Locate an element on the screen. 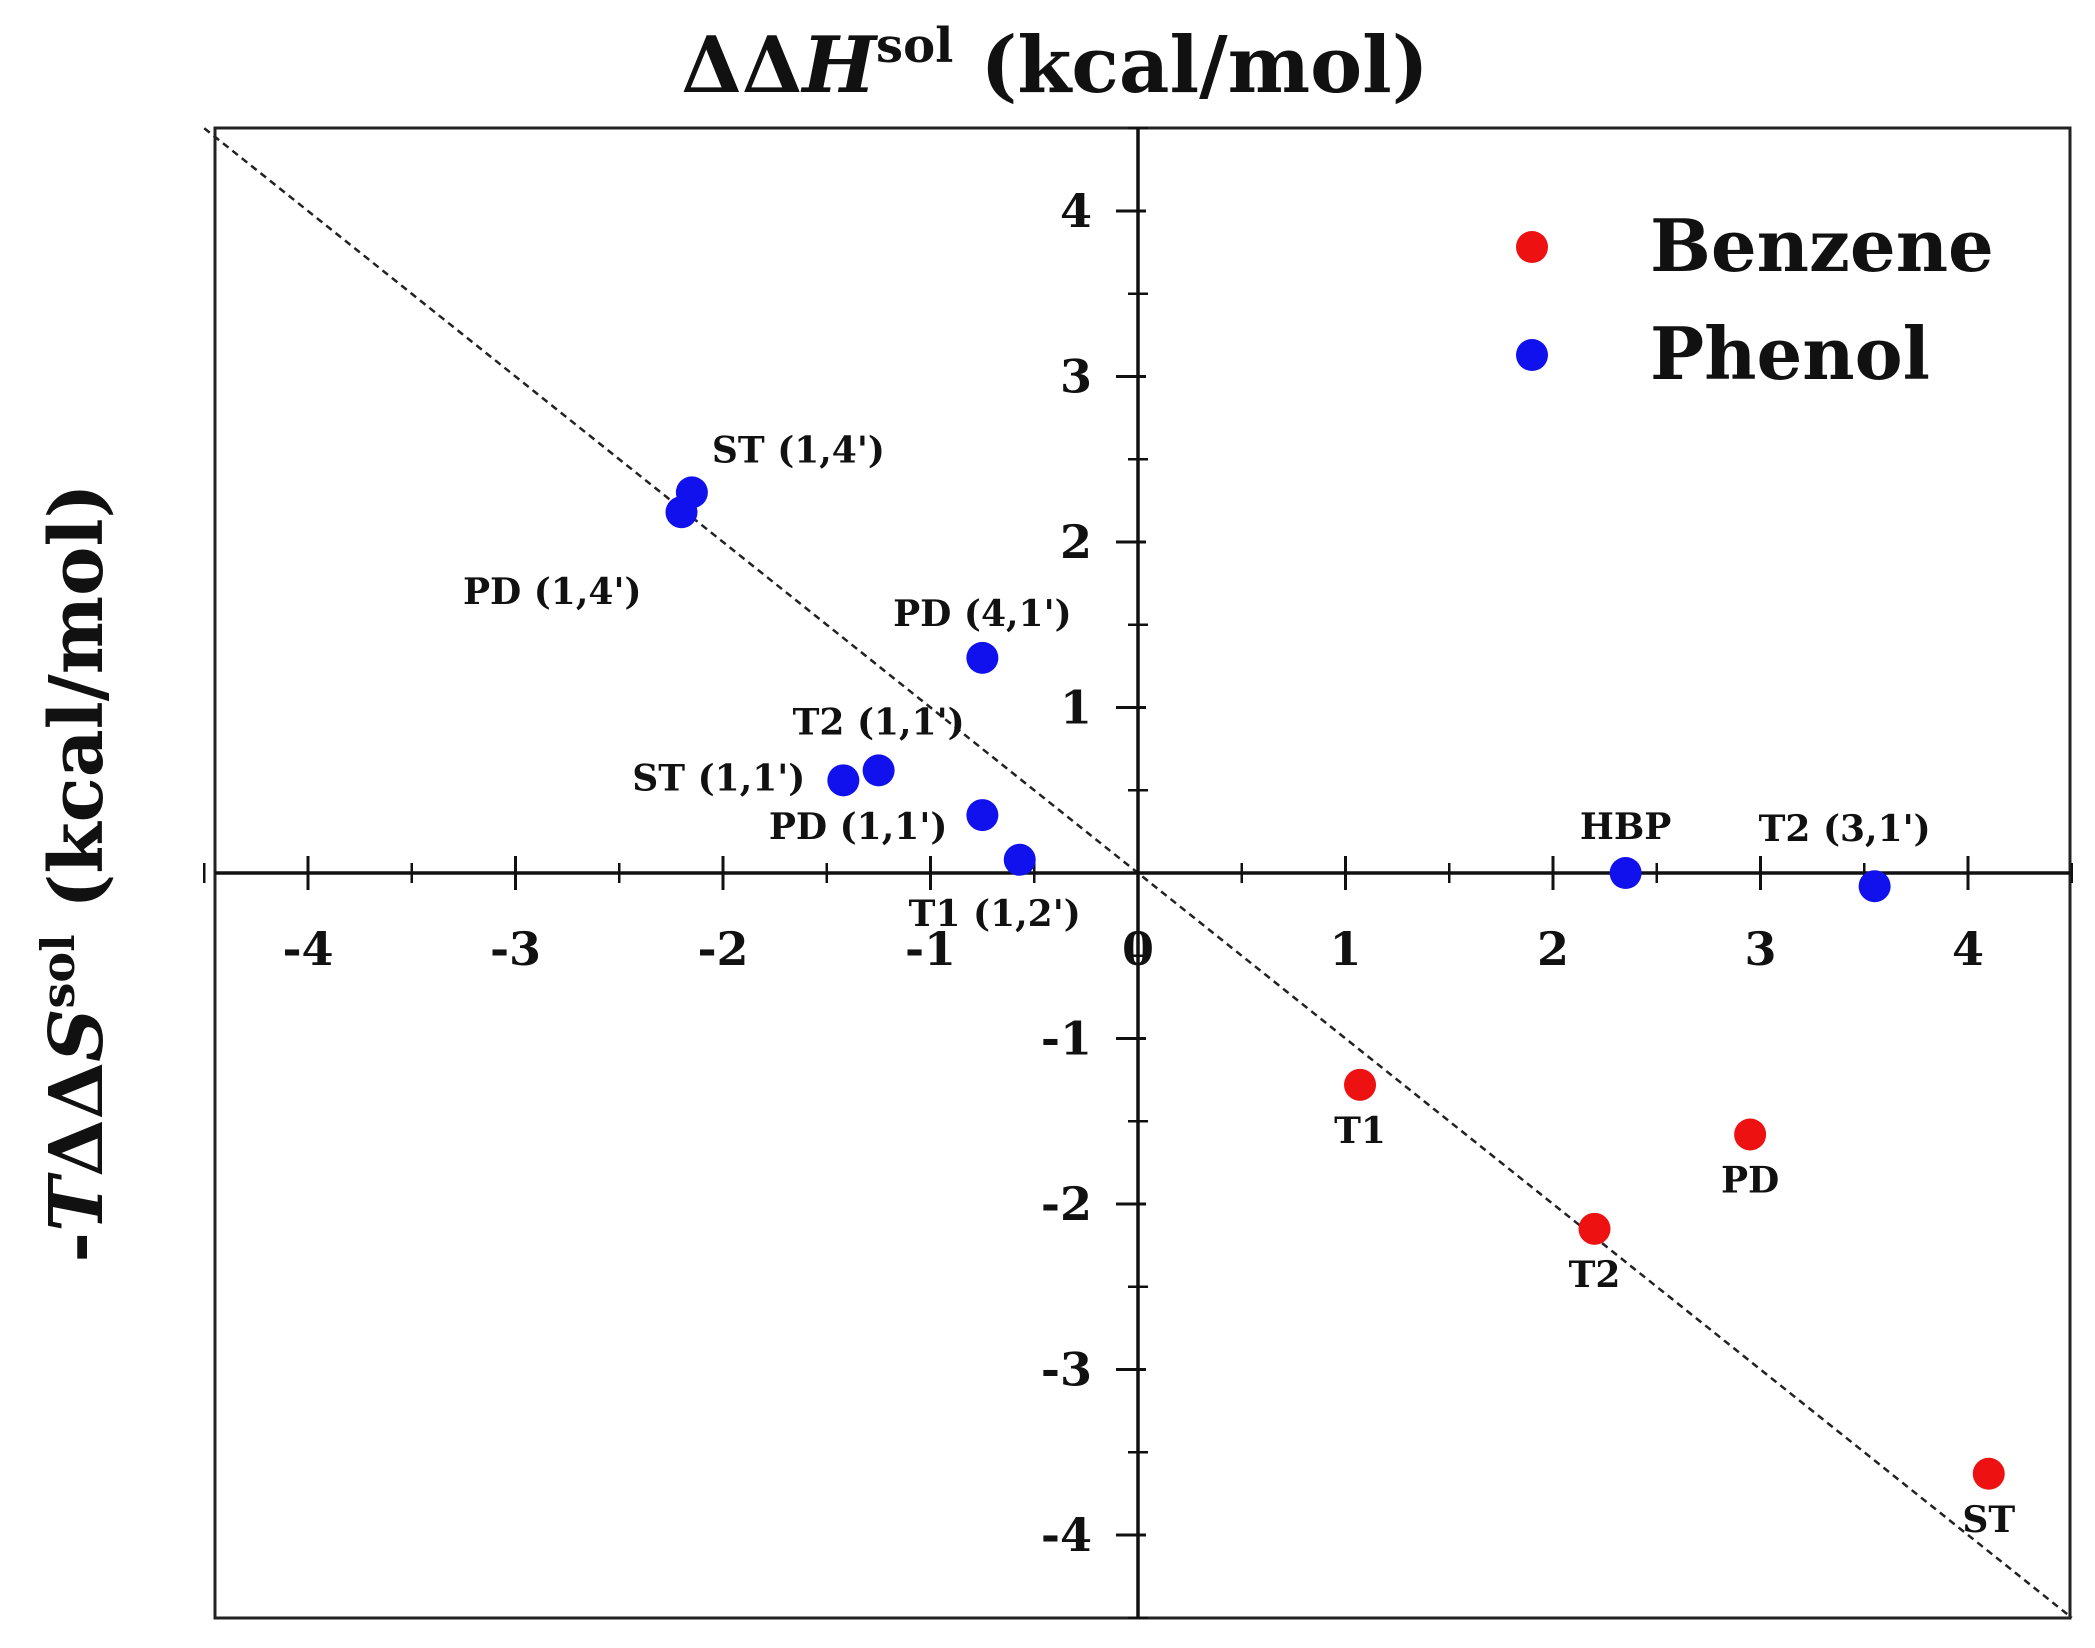 The image size is (2095, 1648). legend-label-benzene: Benzene is located at coordinates (1822, 245).